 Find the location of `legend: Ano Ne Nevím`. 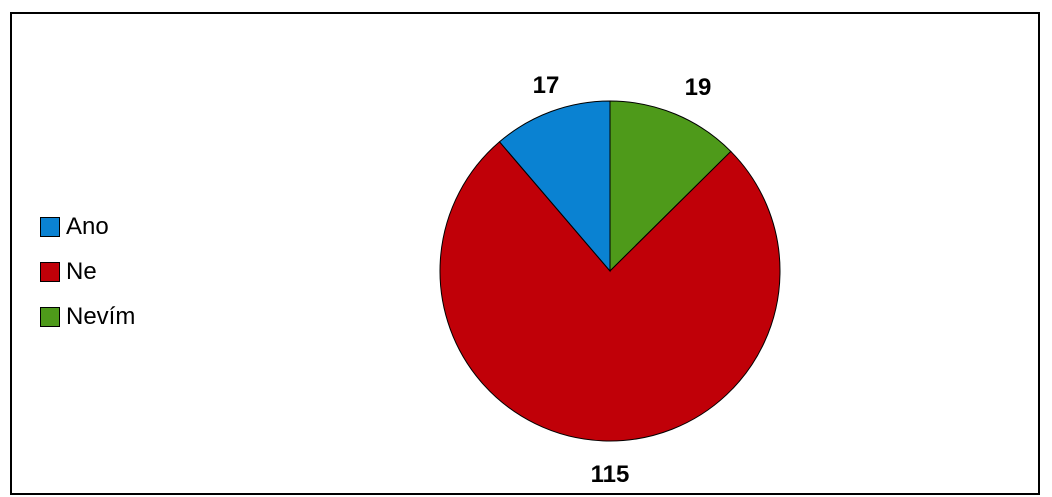

legend: Ano Ne Nevím is located at coordinates (87, 271).